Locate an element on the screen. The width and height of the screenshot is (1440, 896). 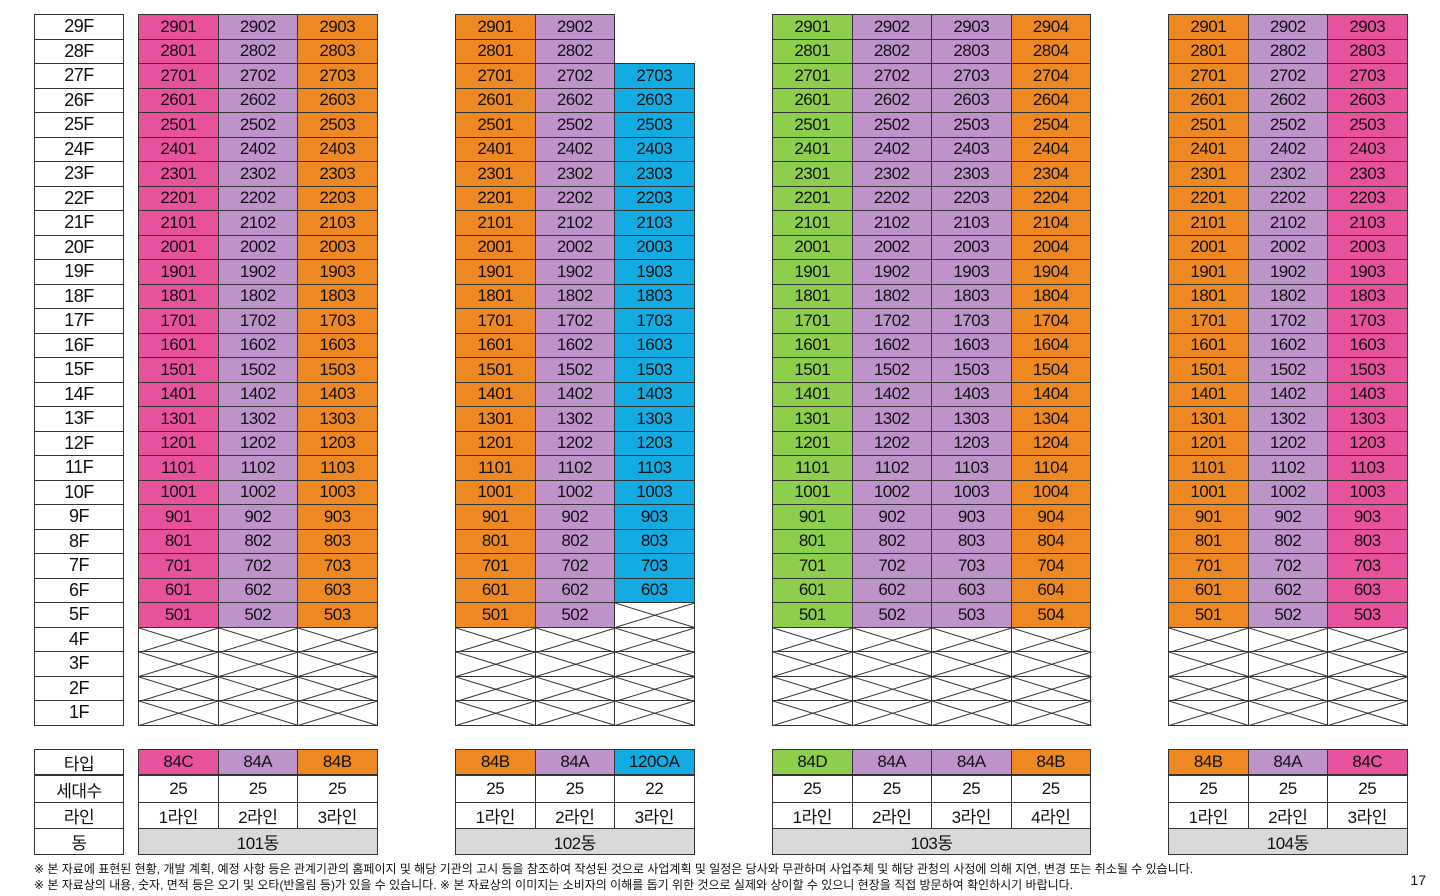
unit-cell: 2504 is located at coordinates (1050, 125).